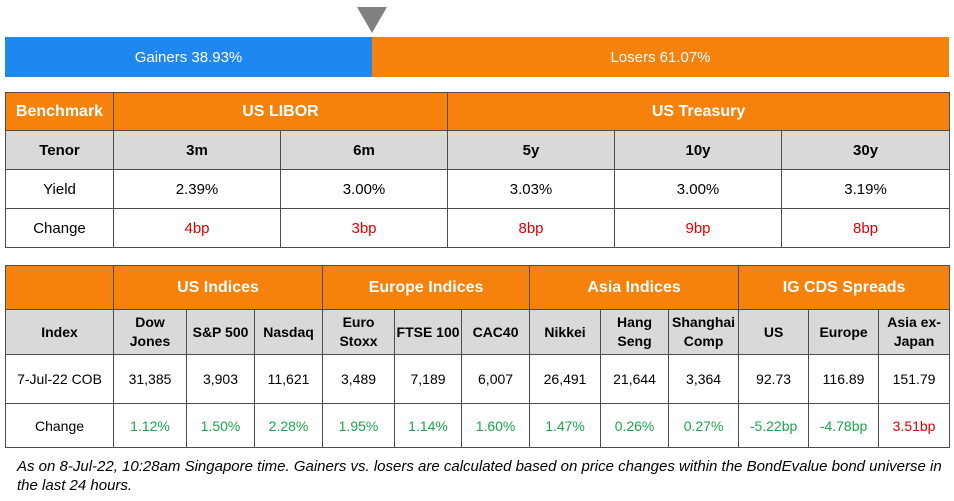 Image resolution: width=954 pixels, height=501 pixels. I want to click on tenor-label: Tenor, so click(59, 150).